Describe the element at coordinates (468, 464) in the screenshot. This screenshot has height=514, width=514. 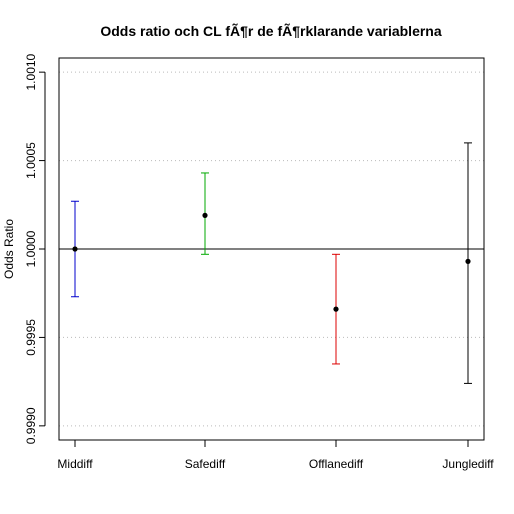
I see `x-tick-label: Junglediff` at that location.